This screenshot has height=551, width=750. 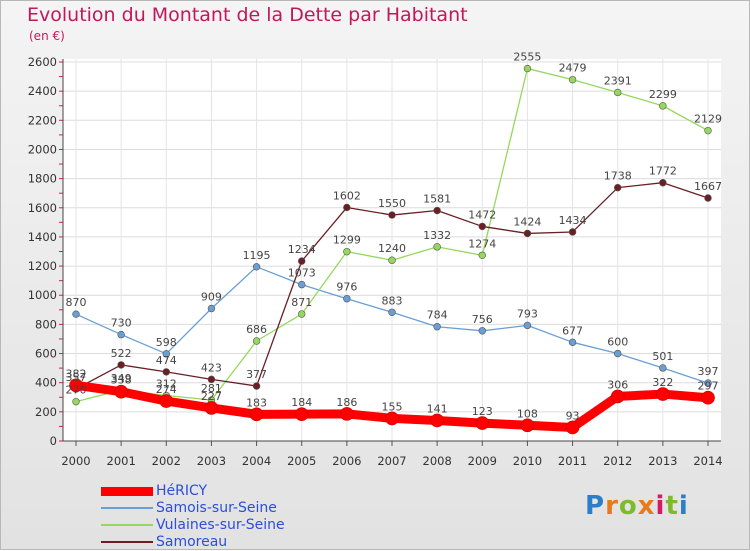 I want to click on chart-subtitle: (en €), so click(x=47, y=36).